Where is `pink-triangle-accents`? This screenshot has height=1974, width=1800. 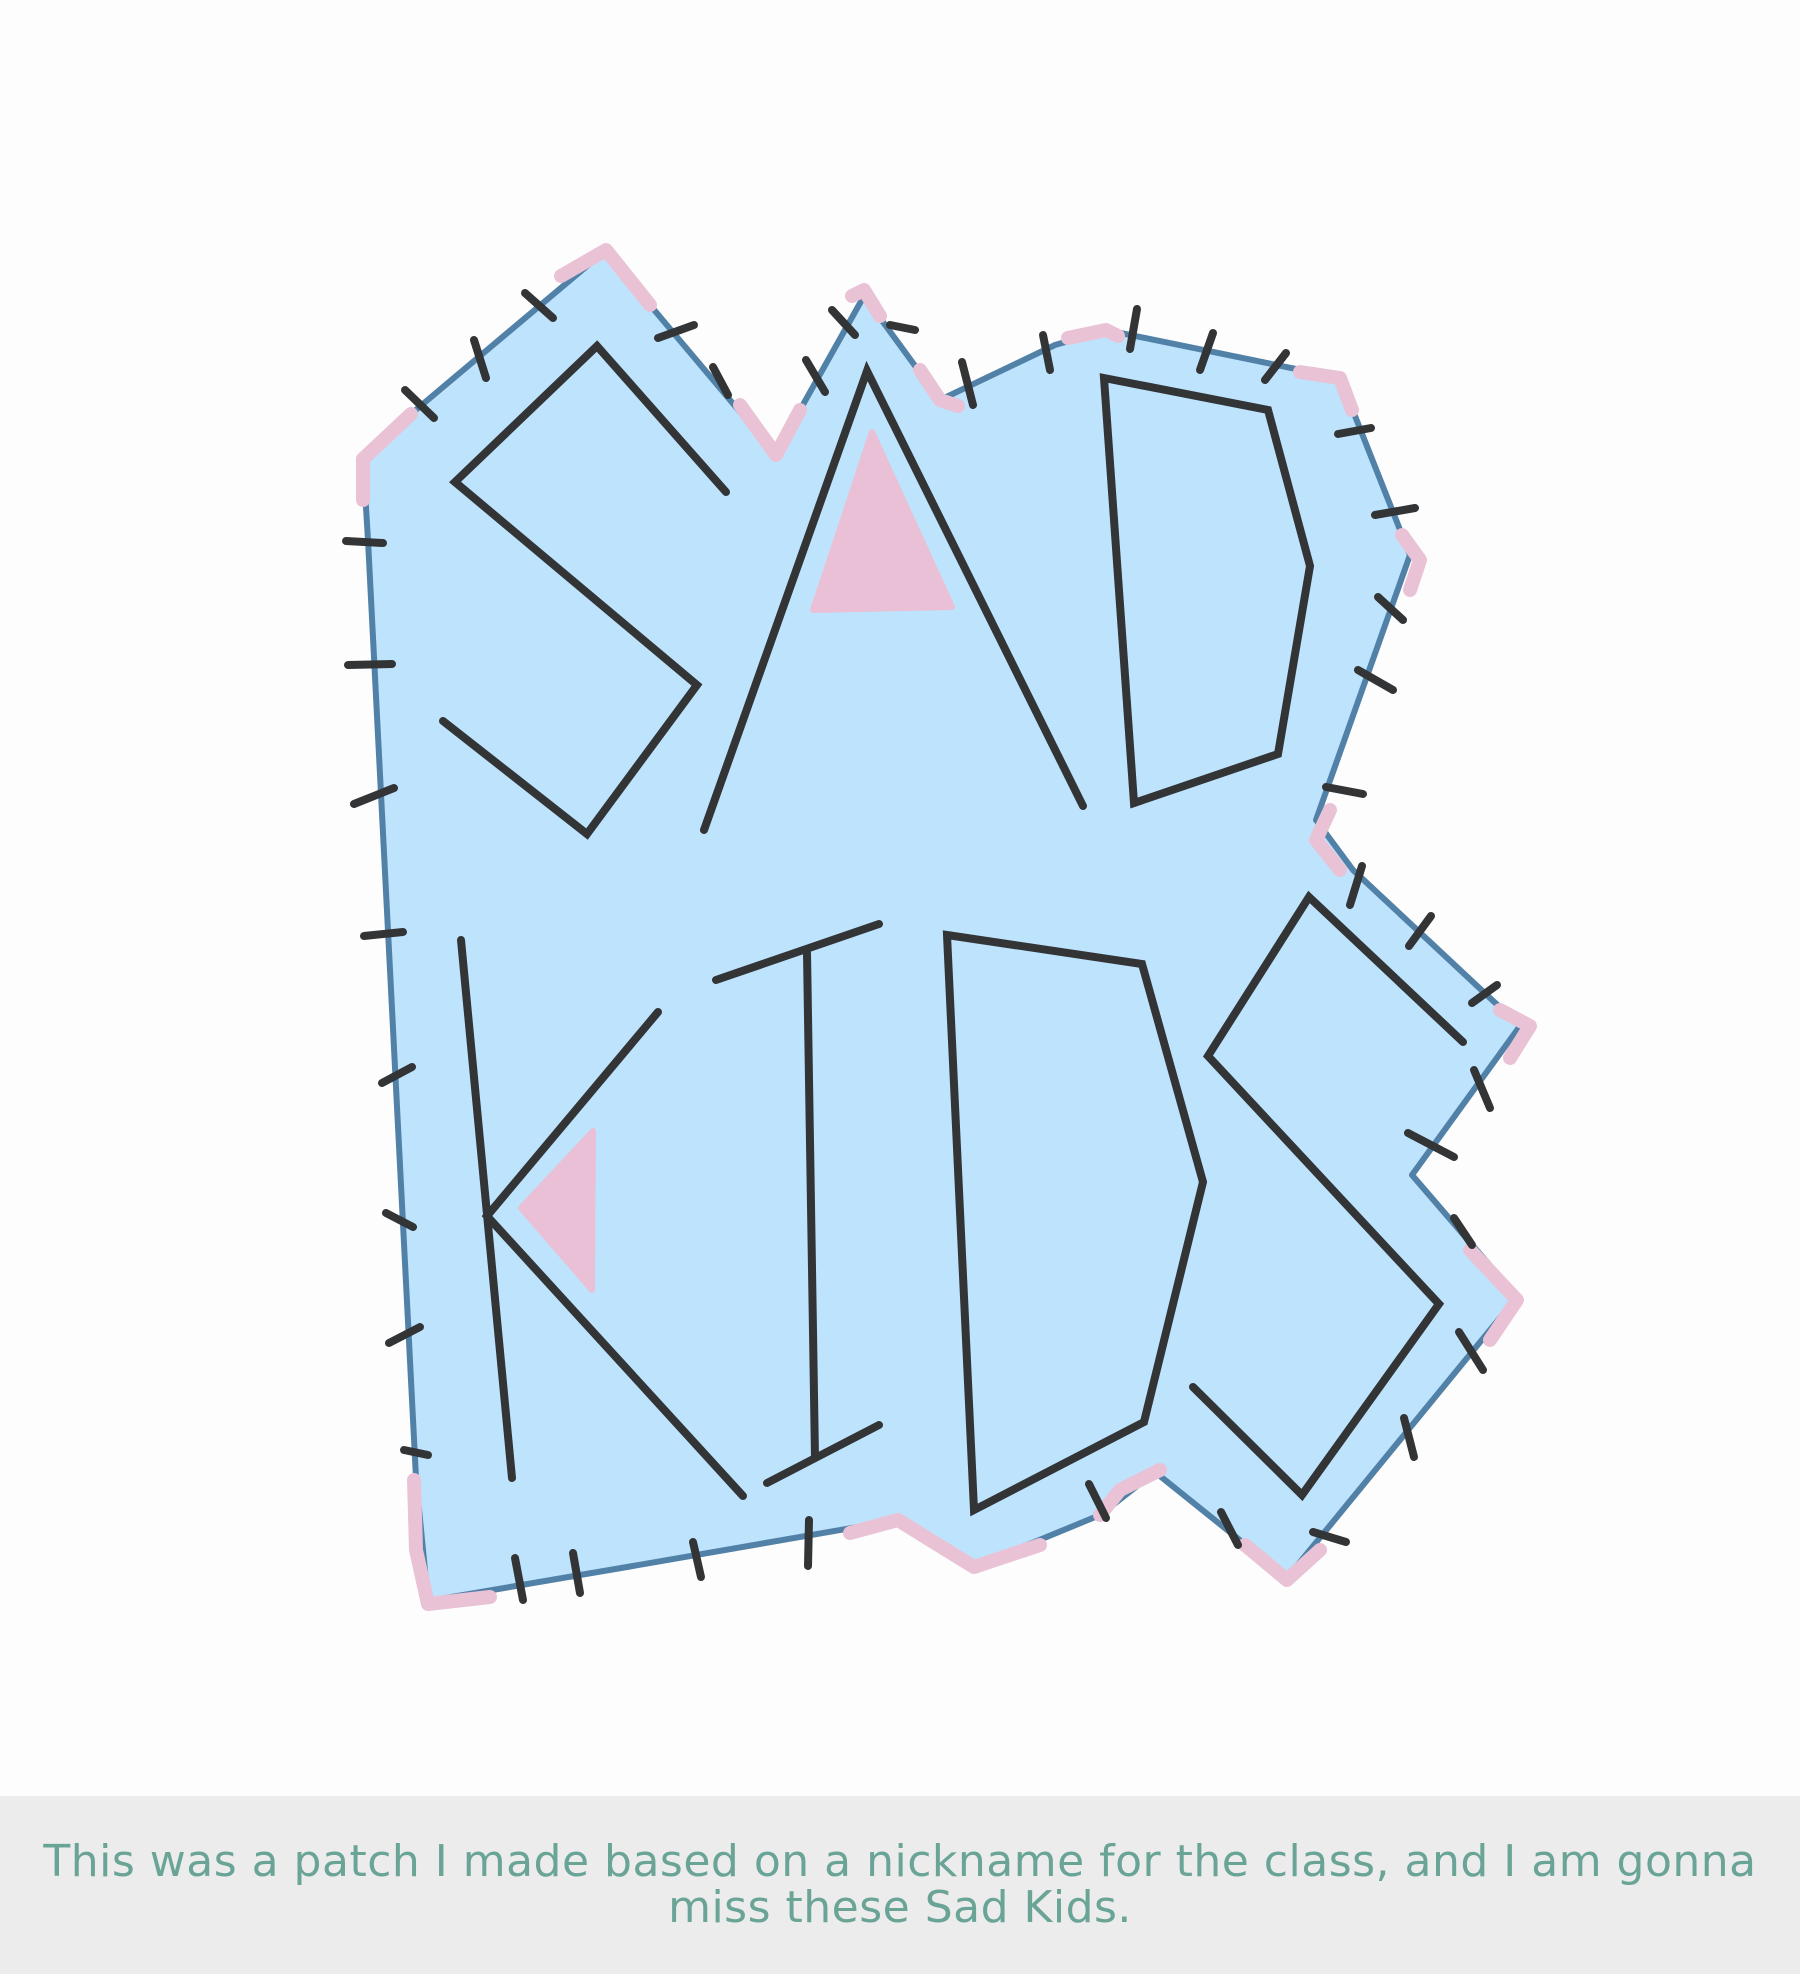 pink-triangle-accents is located at coordinates (736, 861).